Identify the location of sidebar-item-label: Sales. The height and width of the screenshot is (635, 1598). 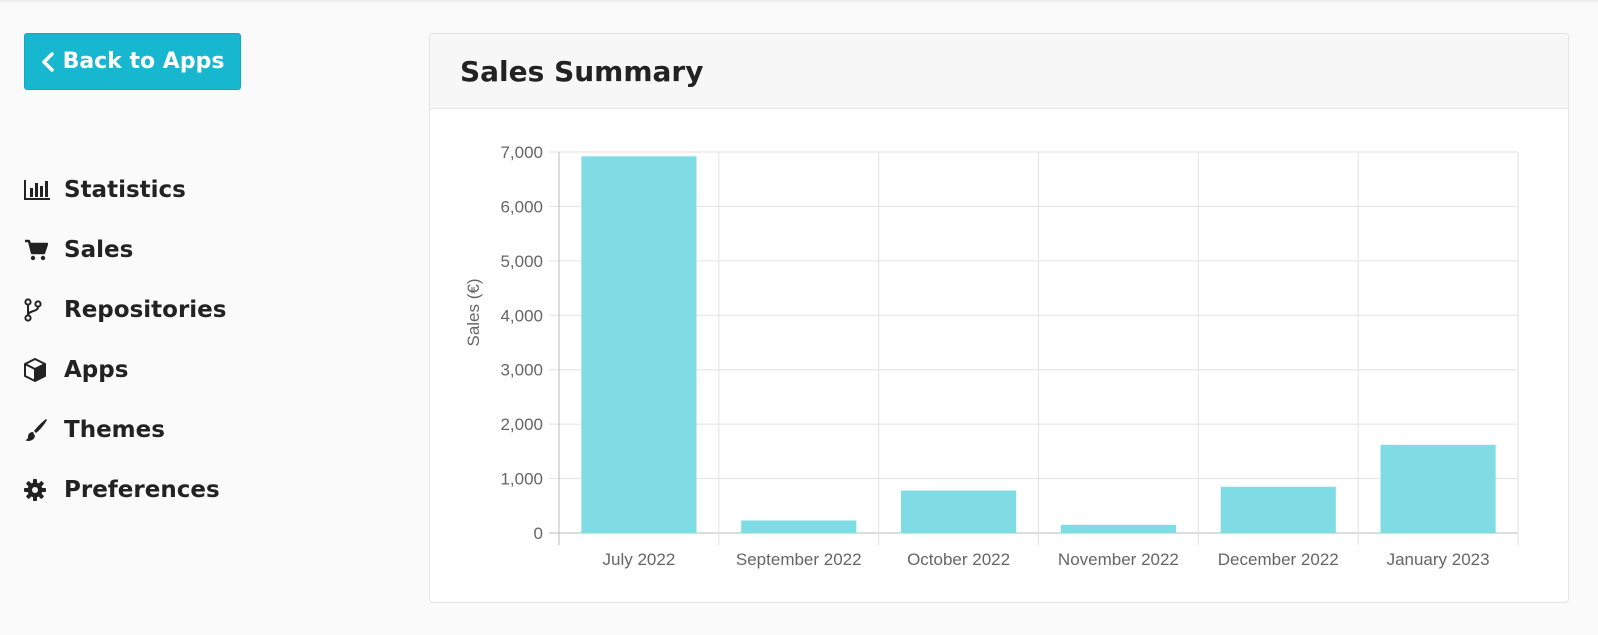
(99, 250).